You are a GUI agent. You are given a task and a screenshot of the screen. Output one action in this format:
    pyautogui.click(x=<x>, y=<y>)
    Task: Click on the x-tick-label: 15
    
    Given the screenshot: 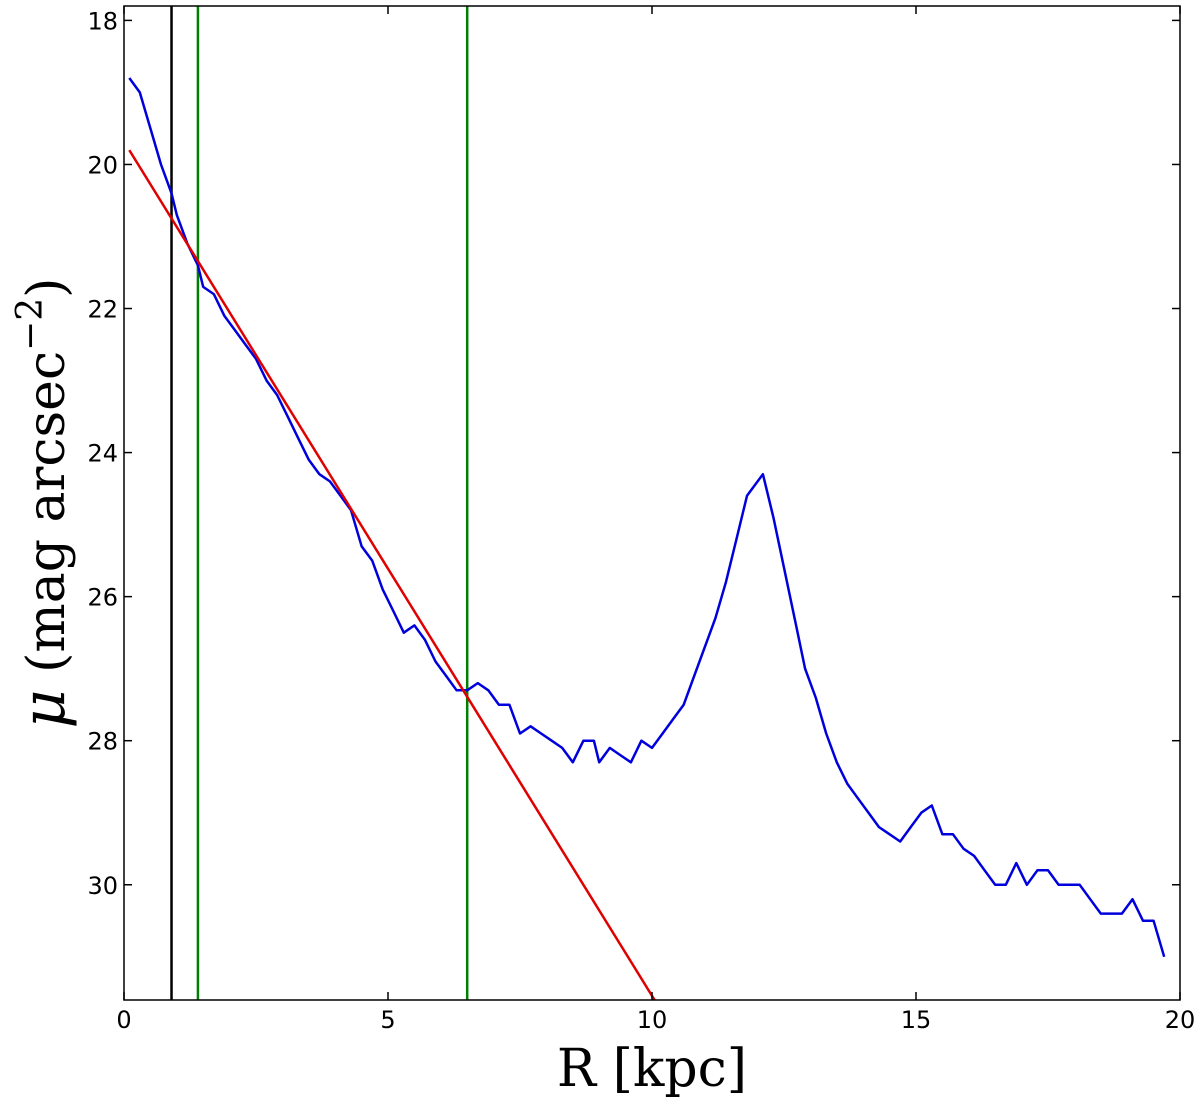 What is the action you would take?
    pyautogui.click(x=916, y=1020)
    